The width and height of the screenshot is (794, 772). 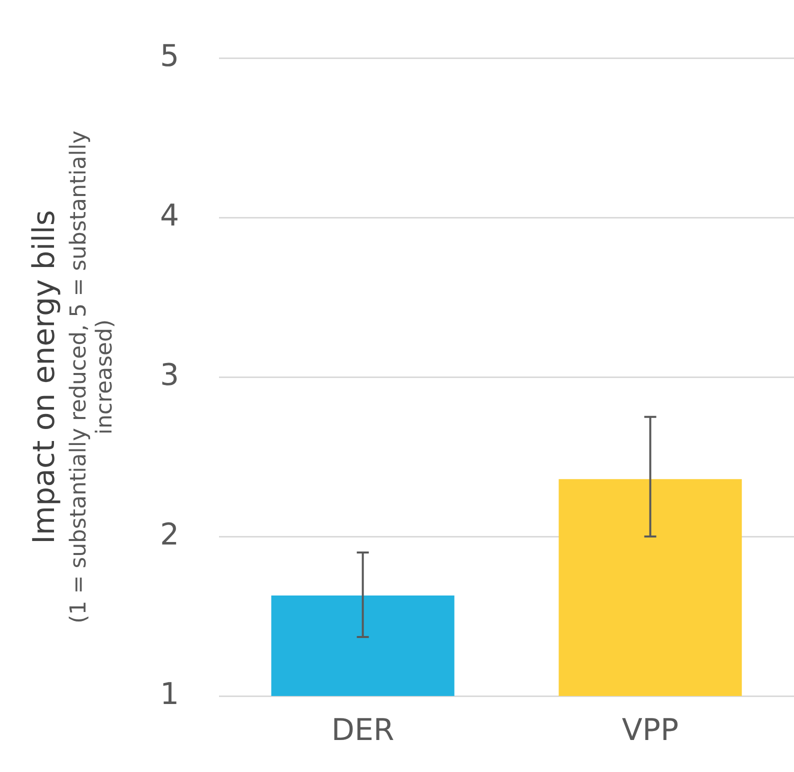 What do you see at coordinates (362, 730) in the screenshot?
I see `x-tick-label: DER` at bounding box center [362, 730].